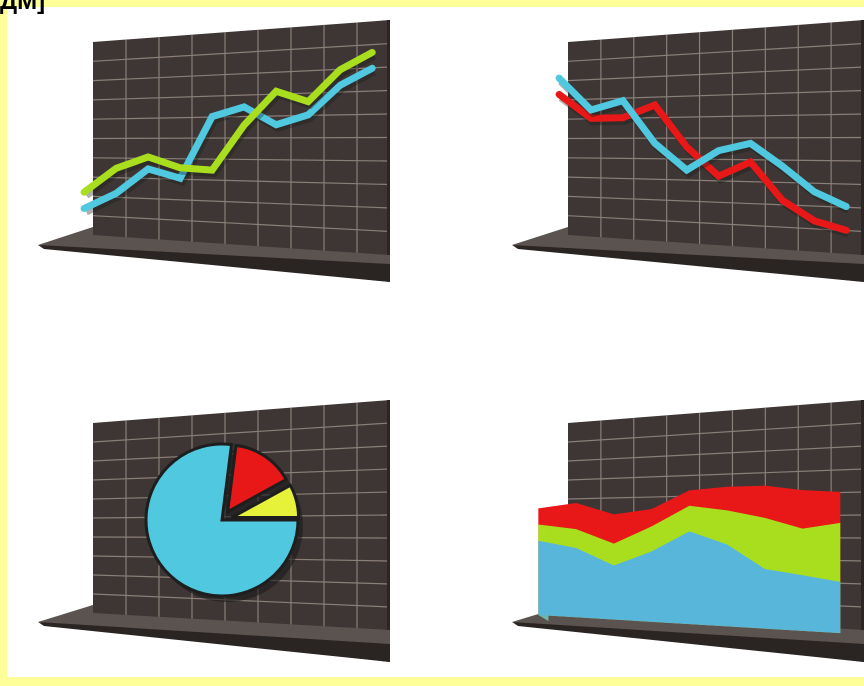 The height and width of the screenshot is (686, 864). Describe the element at coordinates (862, 515) in the screenshot. I see `chart-bottom-right-wall-edge` at that location.